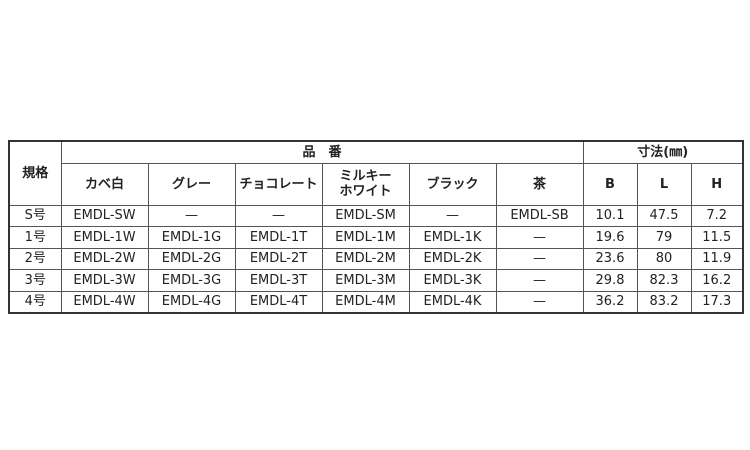 The image size is (750, 450). Describe the element at coordinates (365, 184) in the screenshot. I see `header-color-3: ミルキー ホワイト` at that location.